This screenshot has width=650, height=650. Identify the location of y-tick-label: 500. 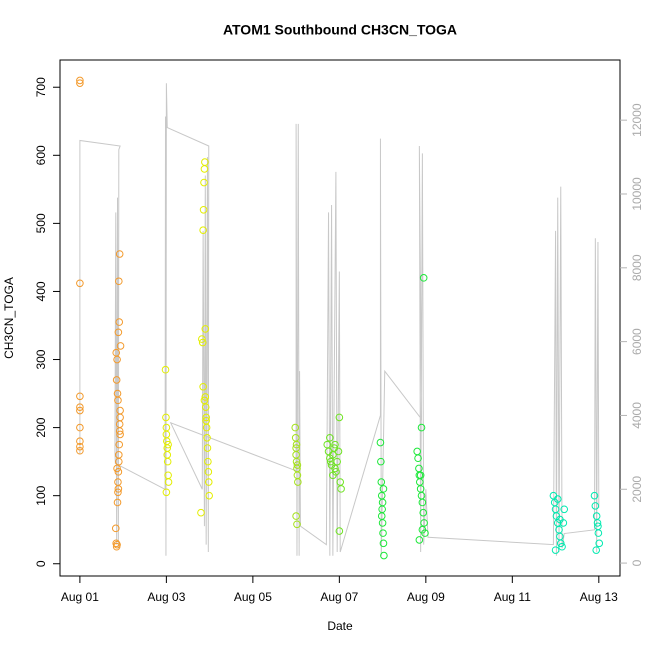
(41, 223).